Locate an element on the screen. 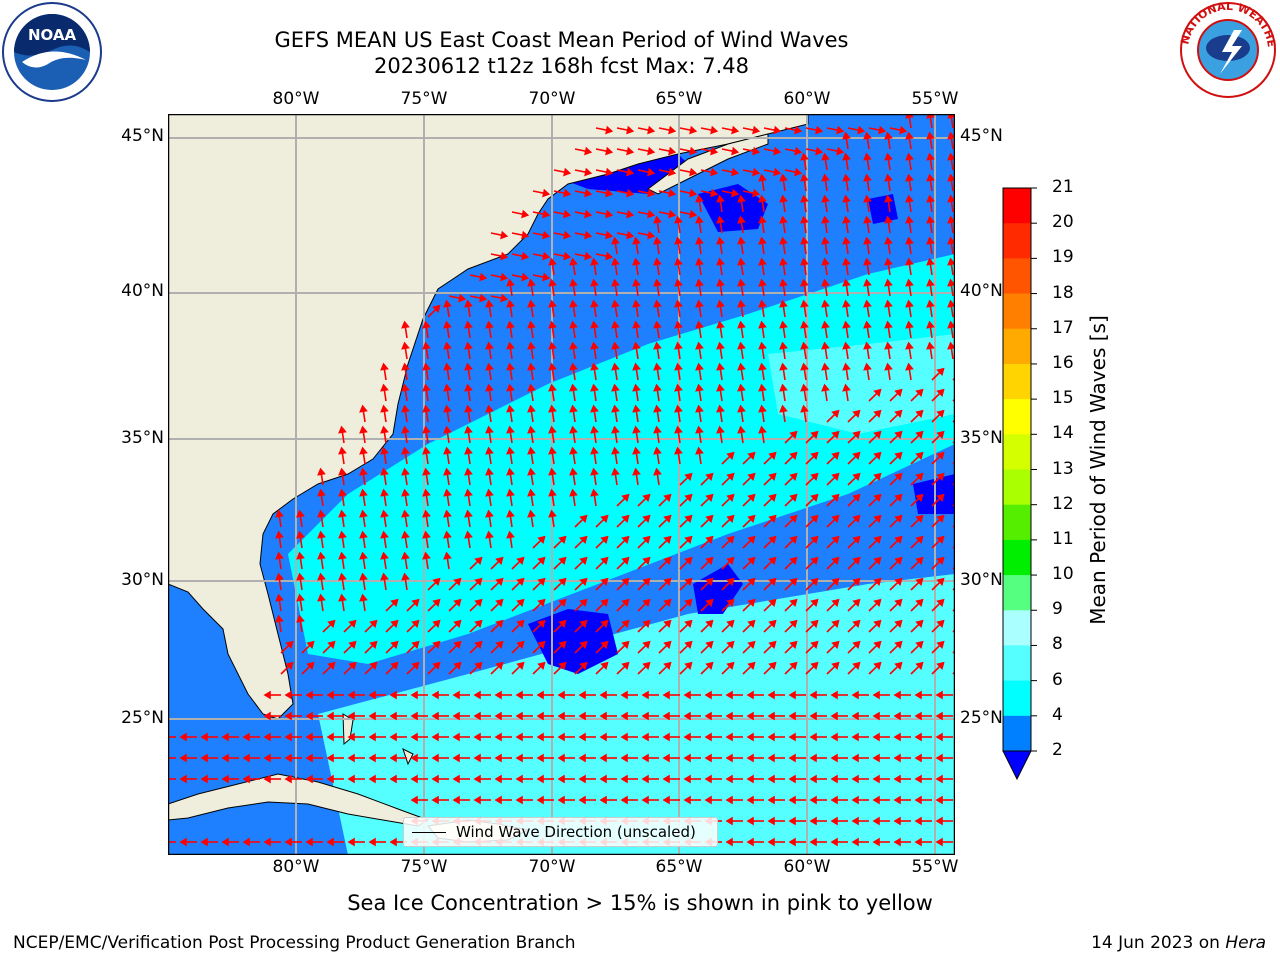 This screenshot has height=960, width=1280. colorbar-tick: 4 is located at coordinates (1057, 714).